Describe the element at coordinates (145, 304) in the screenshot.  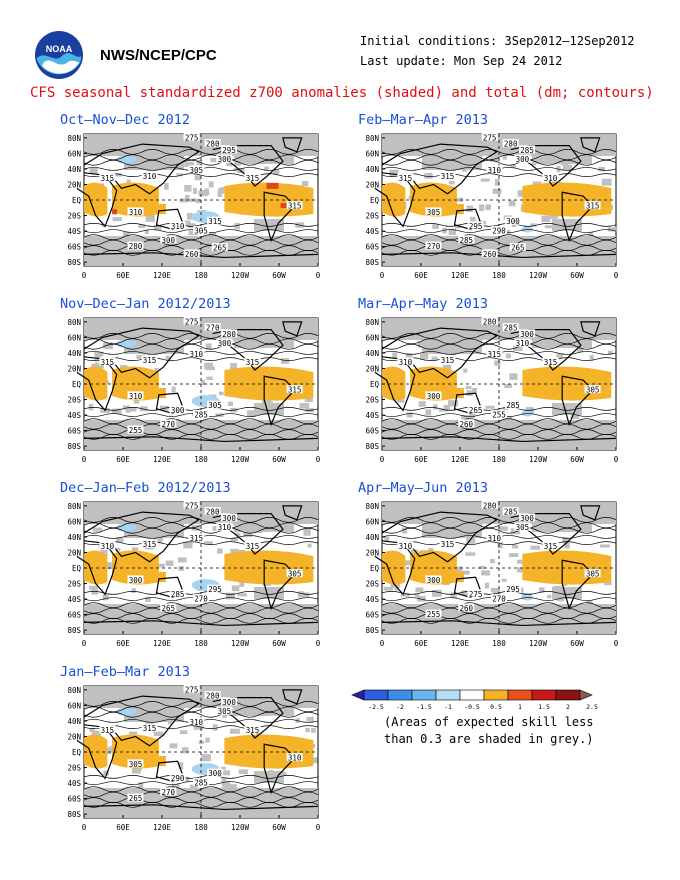
I see `panel-title: Nov–Dec–Jan 2012/2013` at that location.